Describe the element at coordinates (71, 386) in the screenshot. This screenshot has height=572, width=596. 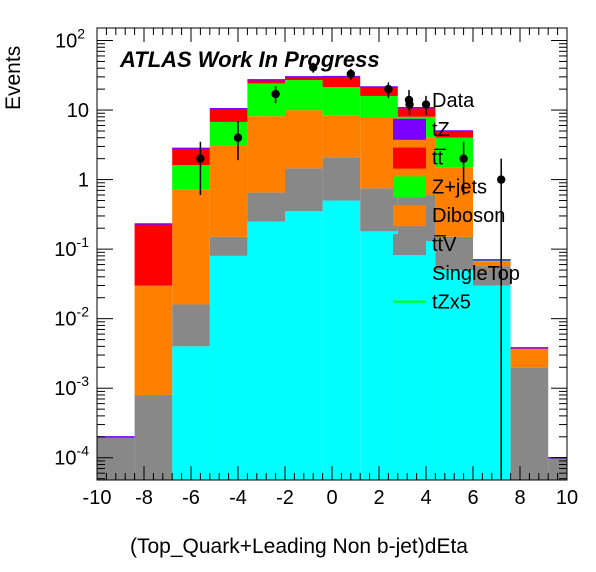
I see `y-tick-label: 10⁻³` at that location.